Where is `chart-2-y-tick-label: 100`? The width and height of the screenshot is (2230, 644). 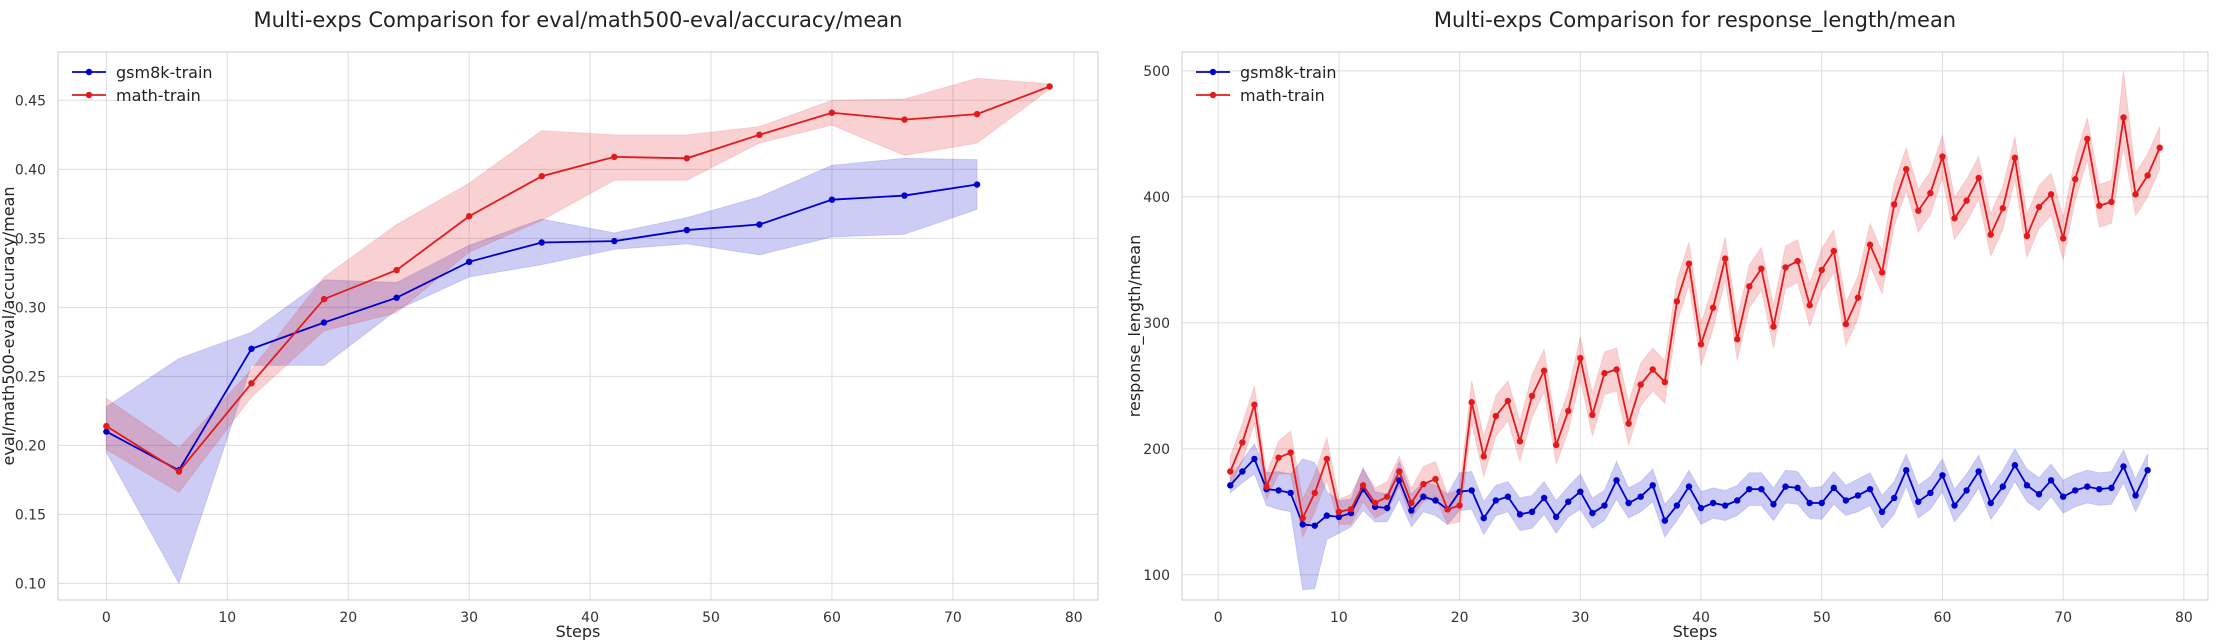
chart-2-y-tick-label: 100 is located at coordinates (1156, 576).